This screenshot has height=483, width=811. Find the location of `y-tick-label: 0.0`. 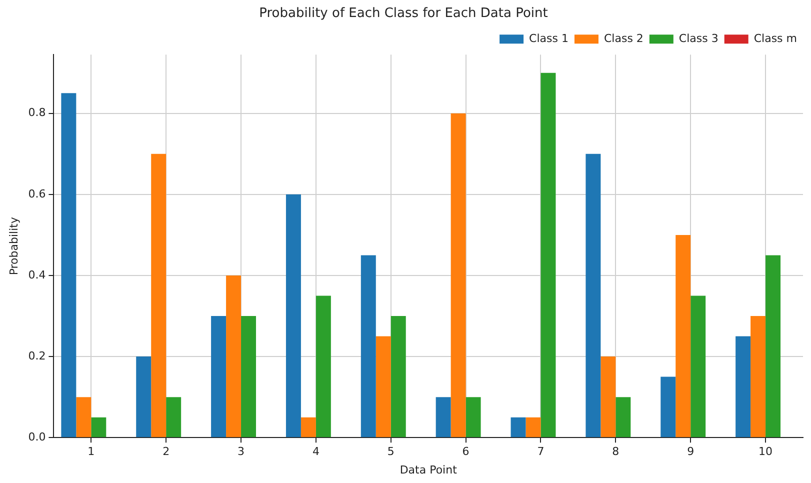

y-tick-label: 0.0 is located at coordinates (37, 437).